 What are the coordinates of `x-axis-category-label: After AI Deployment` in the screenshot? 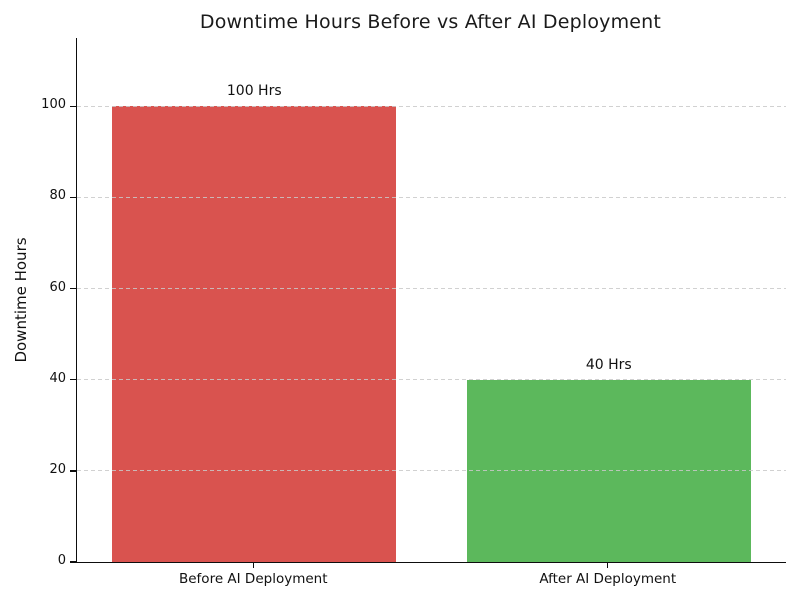 It's located at (608, 579).